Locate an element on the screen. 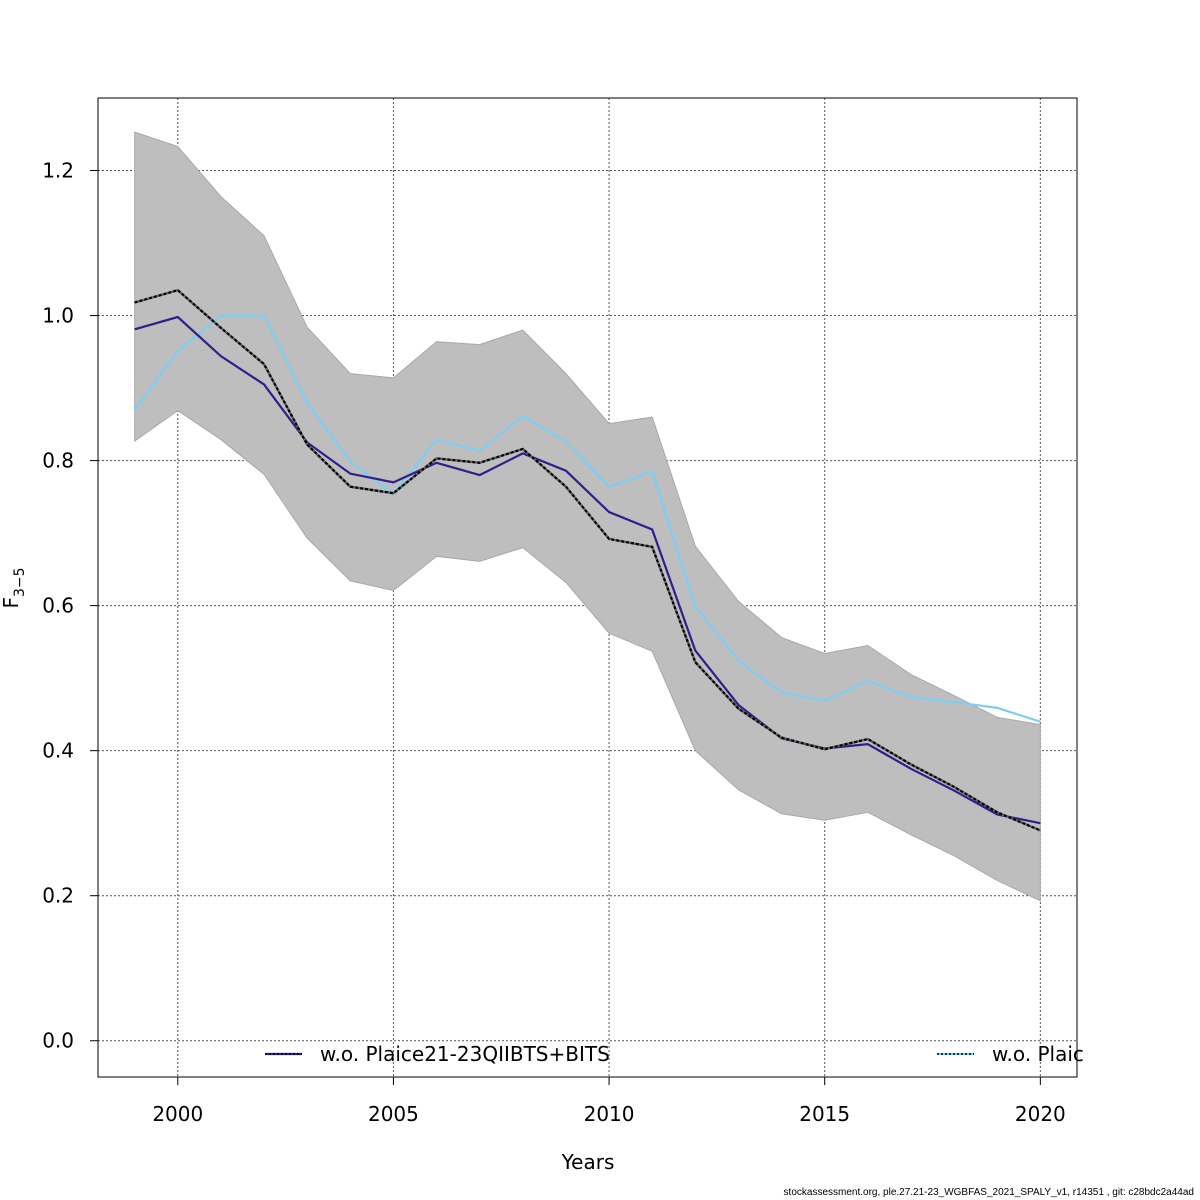 The image size is (1200, 1200). y-tick-label: 1.0 is located at coordinates (58, 316).